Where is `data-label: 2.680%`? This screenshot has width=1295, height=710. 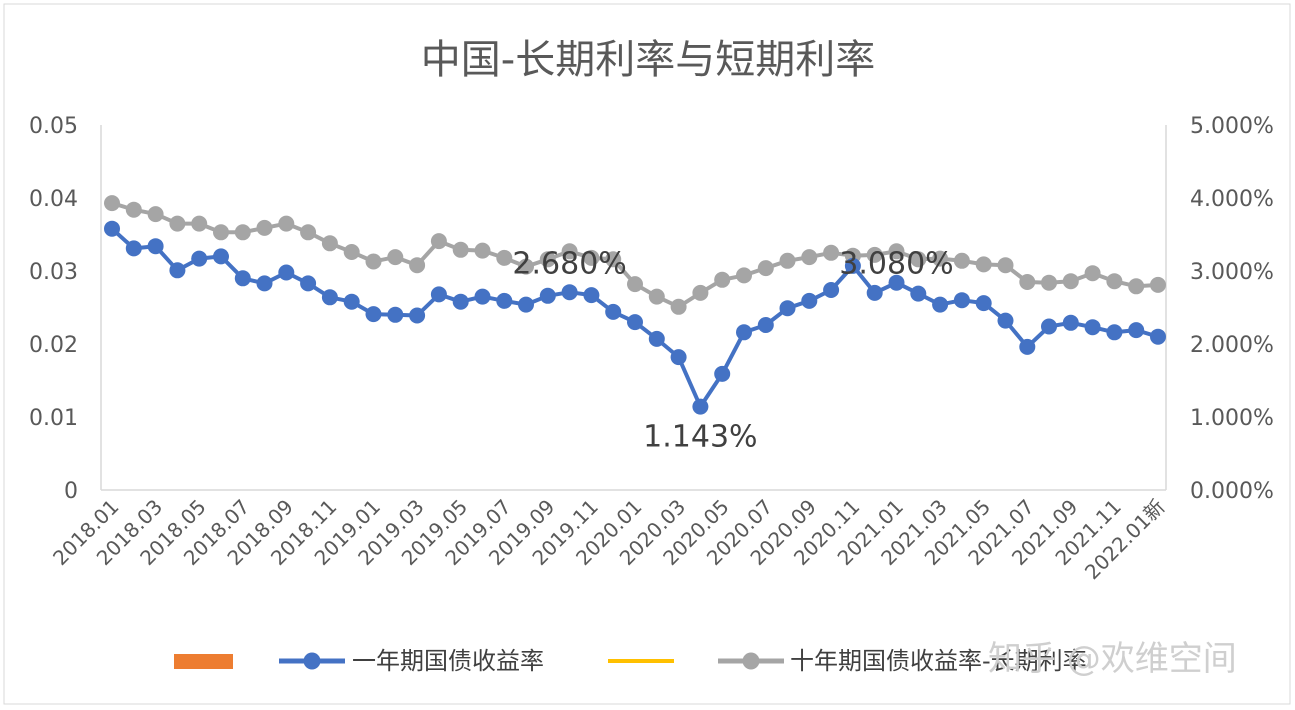
data-label: 2.680% is located at coordinates (569, 263).